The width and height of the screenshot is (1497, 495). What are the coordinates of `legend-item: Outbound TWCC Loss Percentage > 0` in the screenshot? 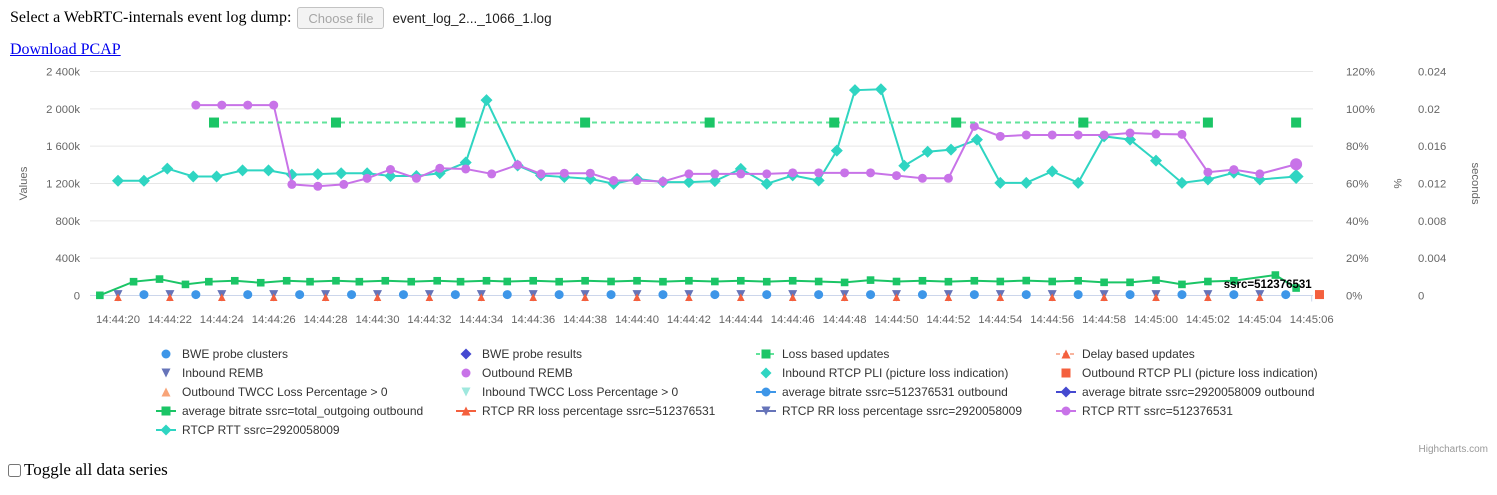 It's located at (271, 392).